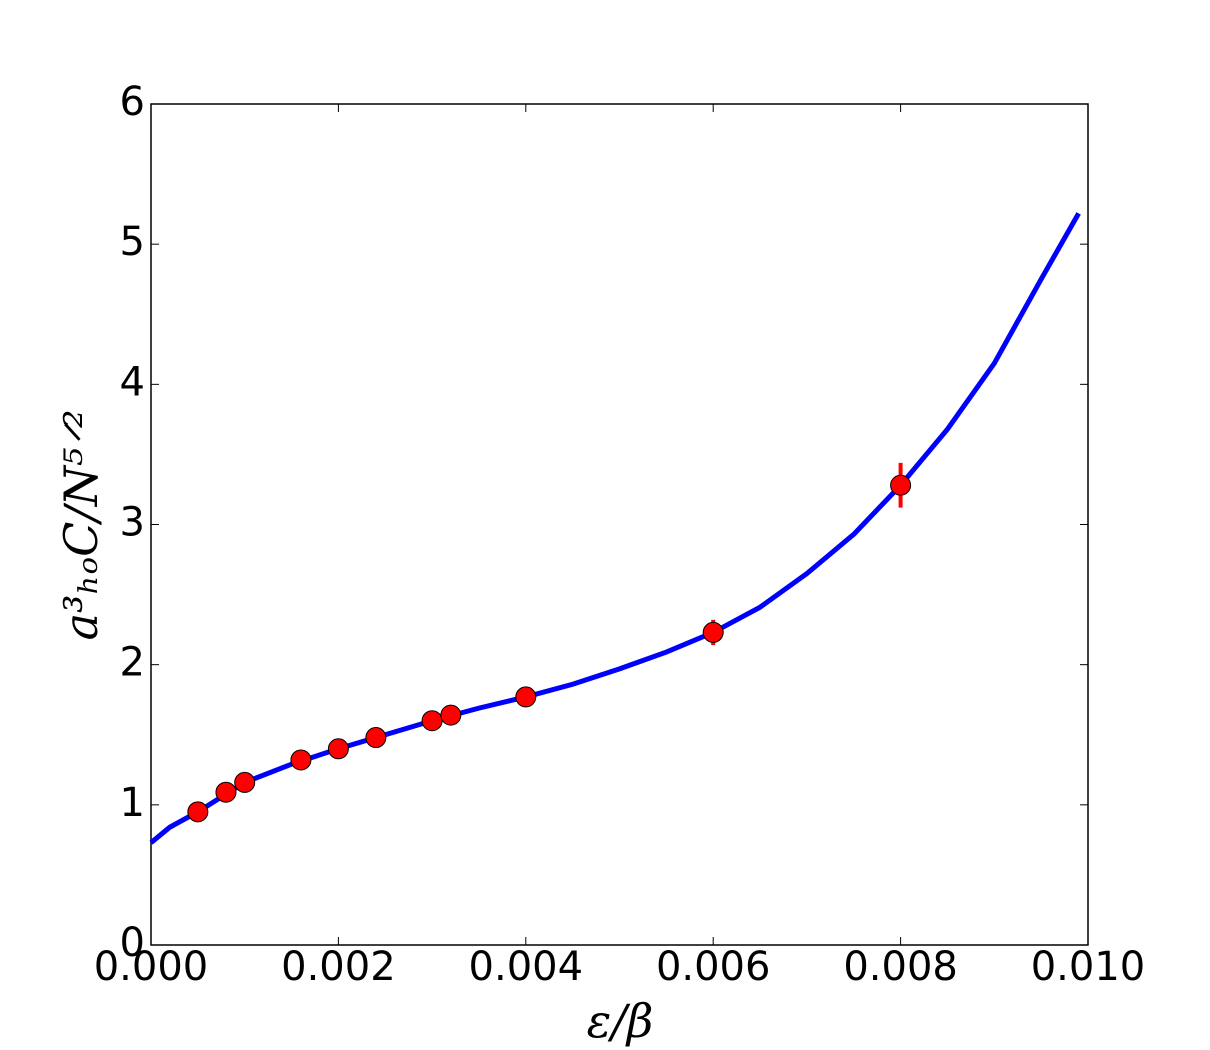 Image resolution: width=1210 pixels, height=1050 pixels. I want to click on x-tick-label: 0.006, so click(713, 967).